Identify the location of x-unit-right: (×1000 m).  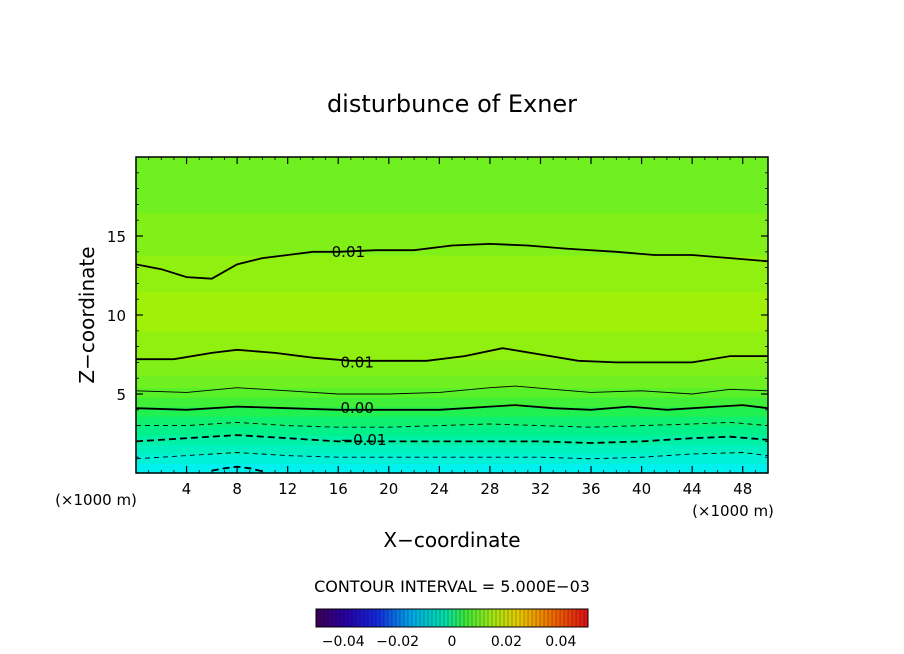
(733, 511).